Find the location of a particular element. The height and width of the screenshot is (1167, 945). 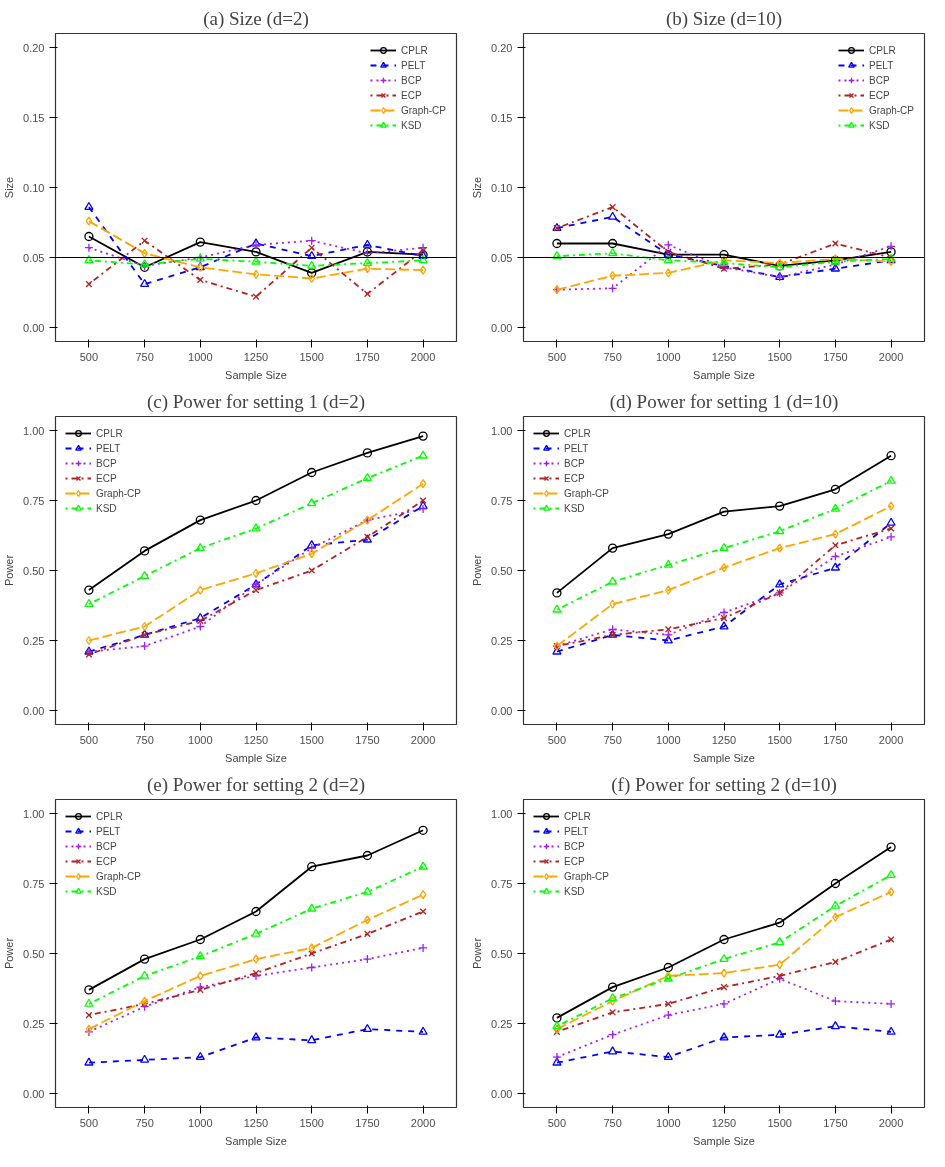

chart-title: (a) Size (d=2) is located at coordinates (256, 18).